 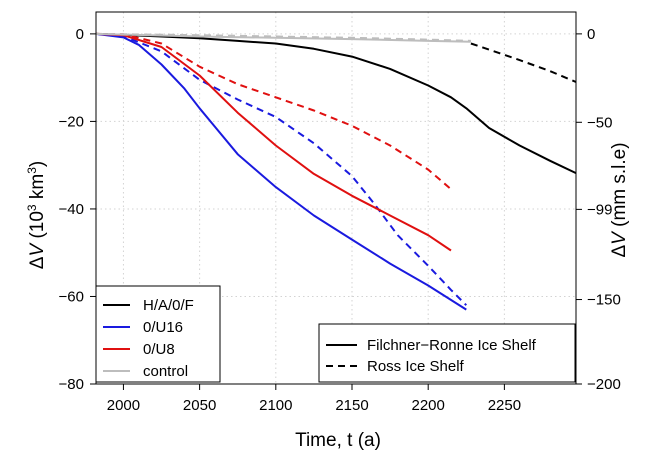 What do you see at coordinates (604, 300) in the screenshot?
I see `y-right-tick-label: −150` at bounding box center [604, 300].